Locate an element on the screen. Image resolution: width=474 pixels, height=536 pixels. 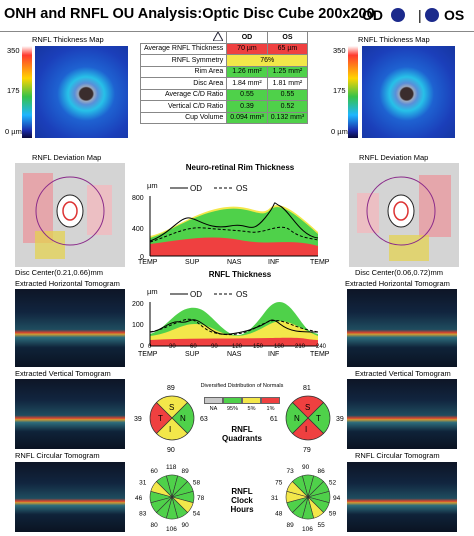
os-clock-value: 89 is located at coordinates (291, 525).